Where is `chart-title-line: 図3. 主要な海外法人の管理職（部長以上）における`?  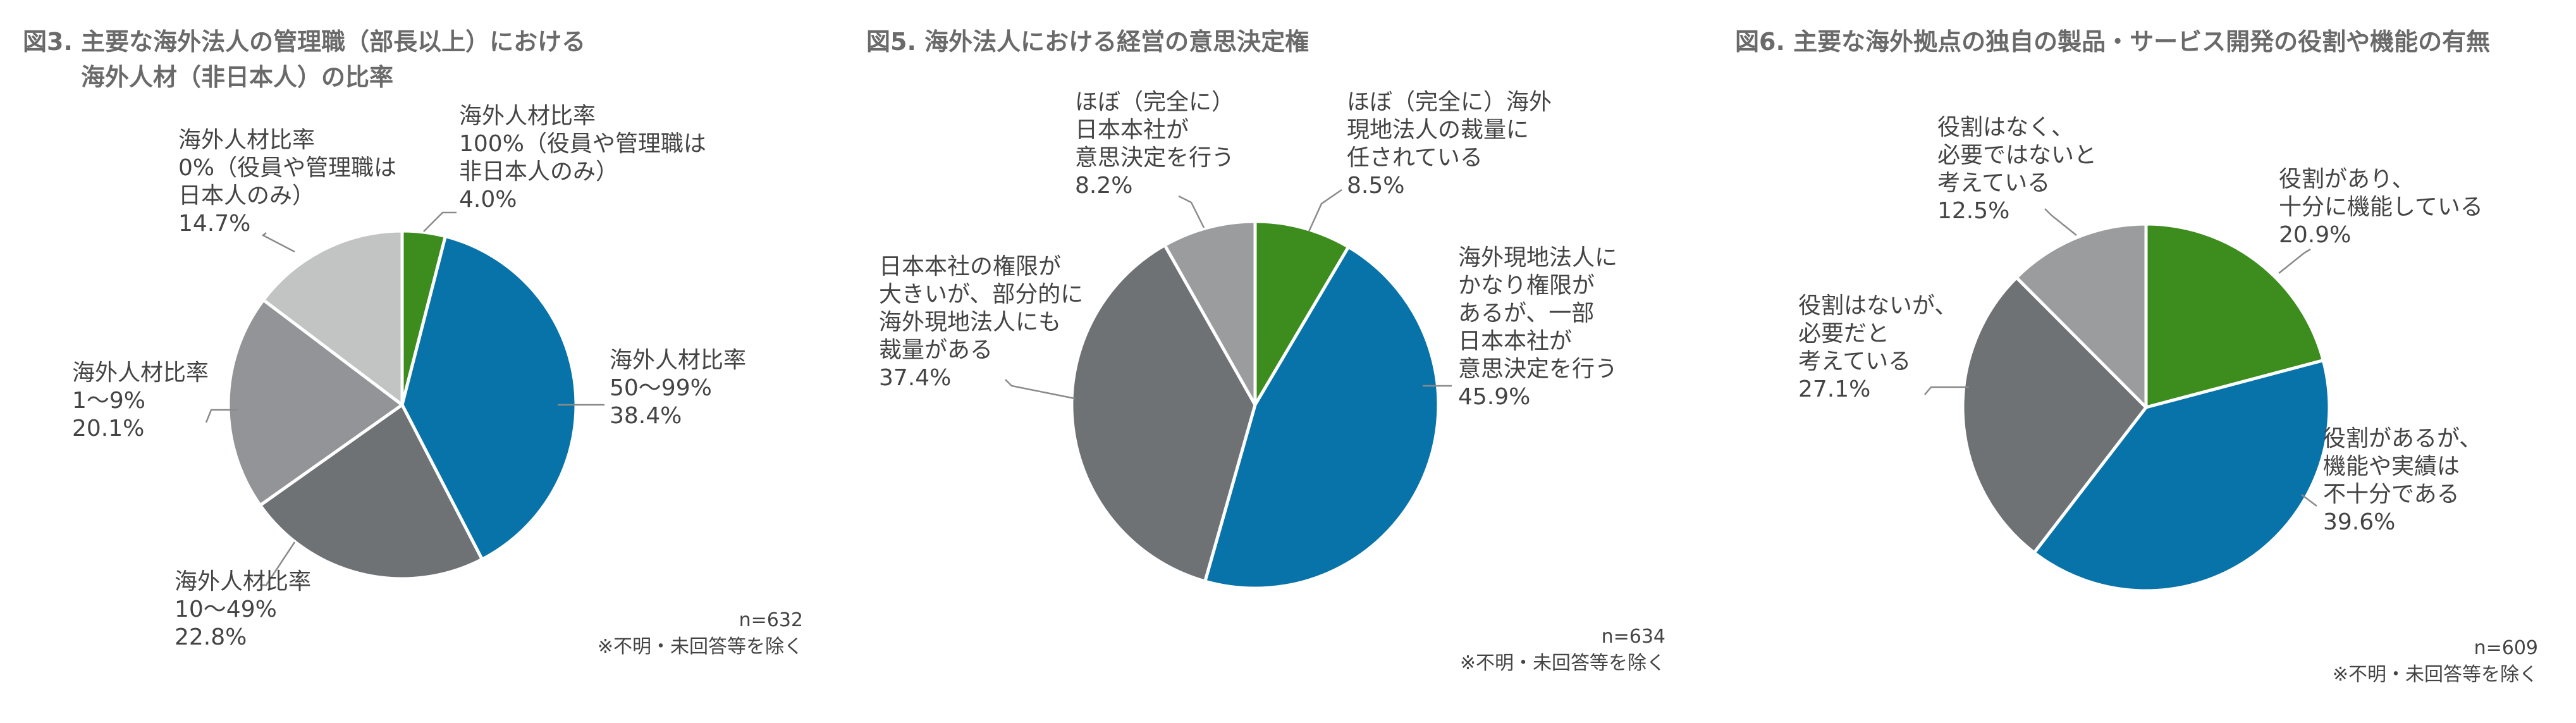 chart-title-line: 図3. 主要な海外法人の管理職（部長以上）における is located at coordinates (304, 42).